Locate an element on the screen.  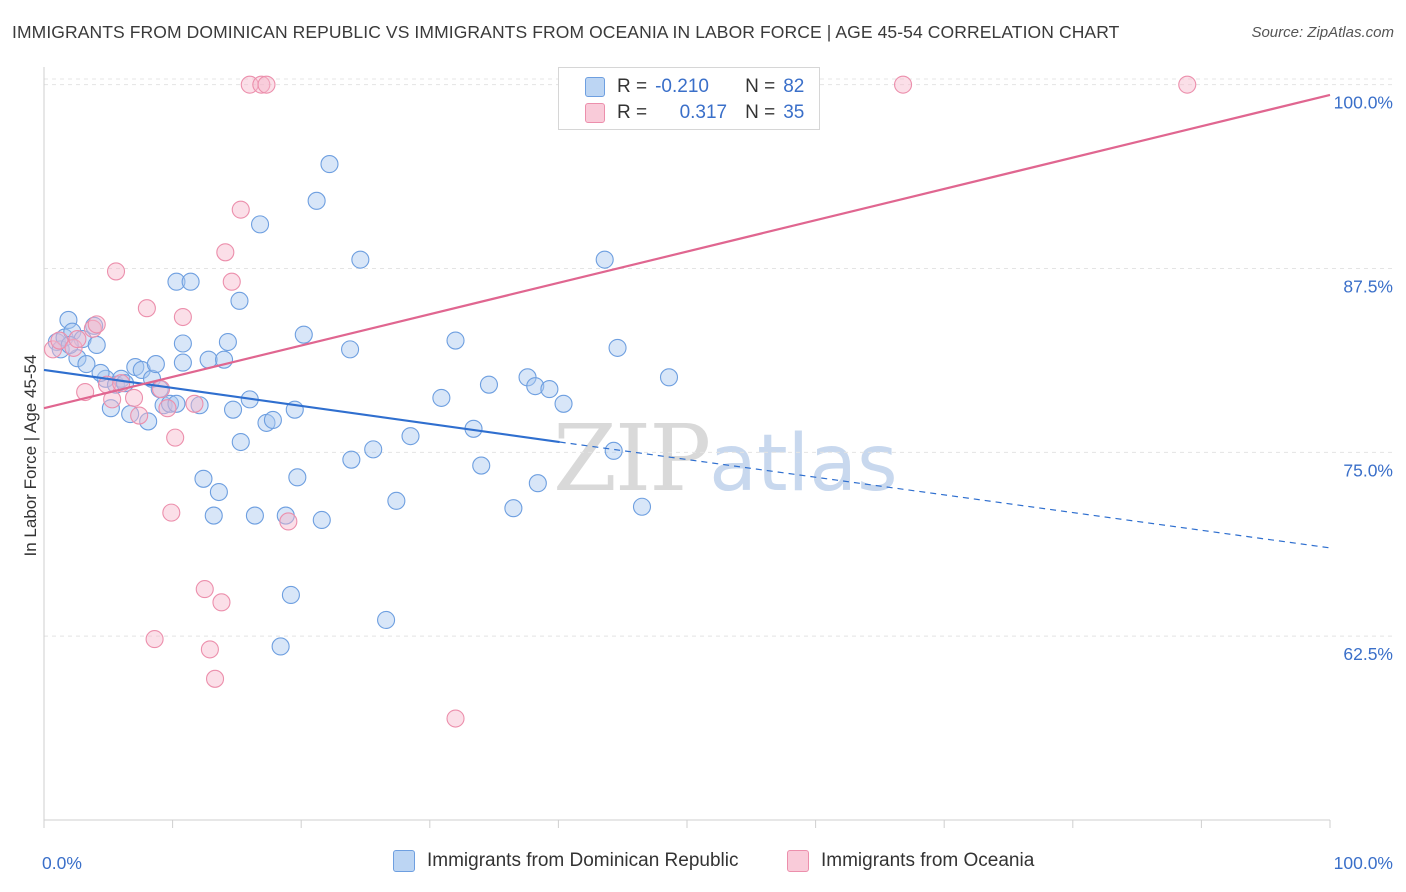
stats-swatch-pink is located at coordinates (595, 113).